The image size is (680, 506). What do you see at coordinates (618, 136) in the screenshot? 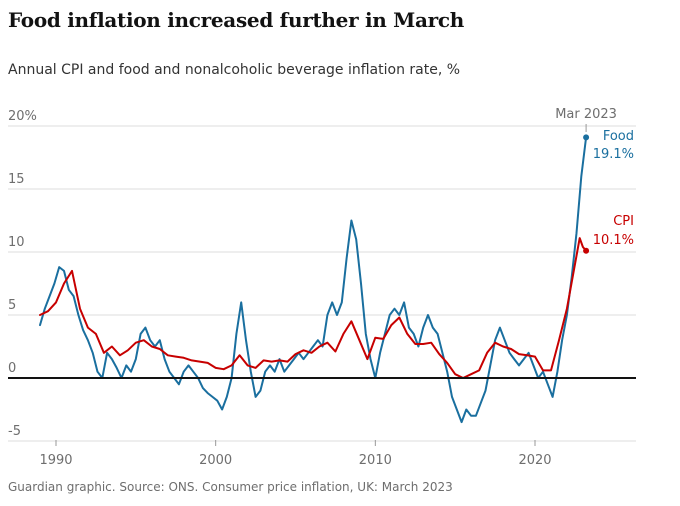
I see `food-series-label: Food` at bounding box center [618, 136].